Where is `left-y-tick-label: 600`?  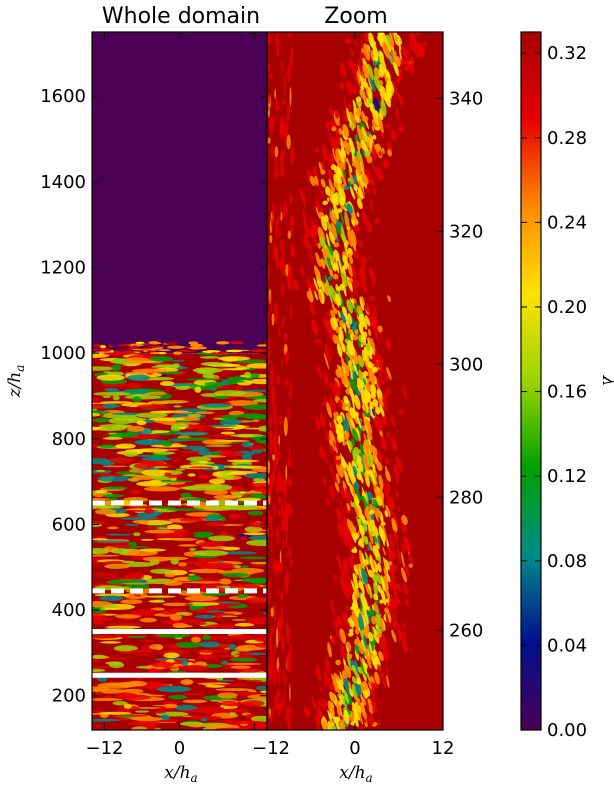
left-y-tick-label: 600 is located at coordinates (69, 524).